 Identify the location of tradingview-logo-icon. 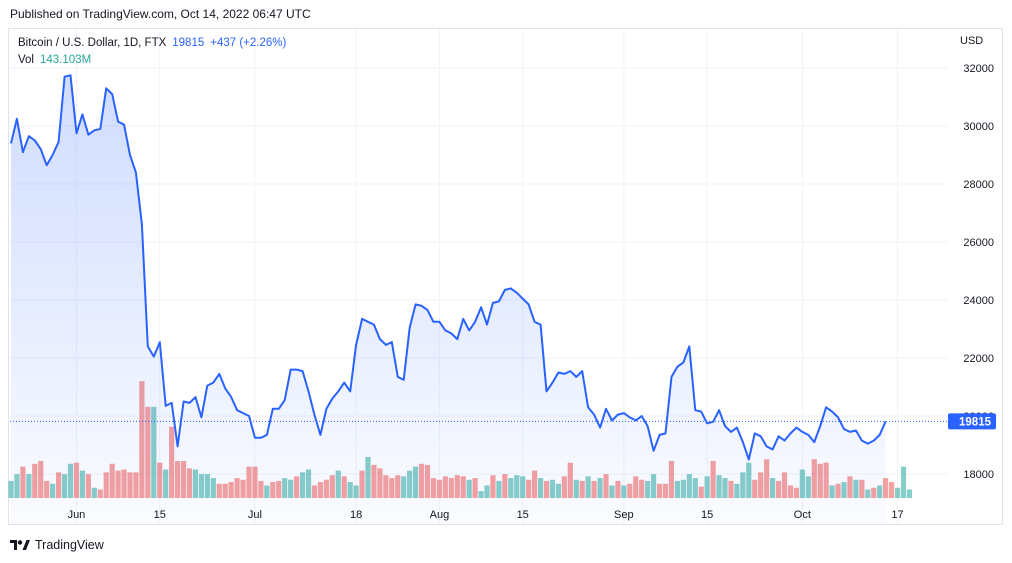
(20, 545).